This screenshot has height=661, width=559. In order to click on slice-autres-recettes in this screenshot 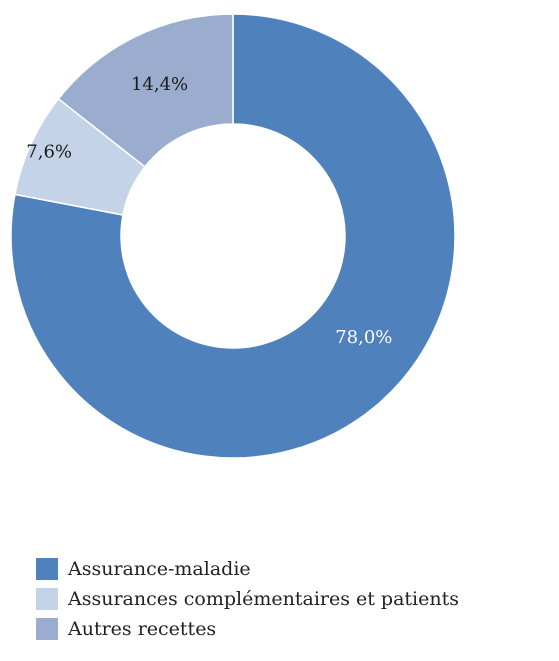, I will do `click(145, 90)`.